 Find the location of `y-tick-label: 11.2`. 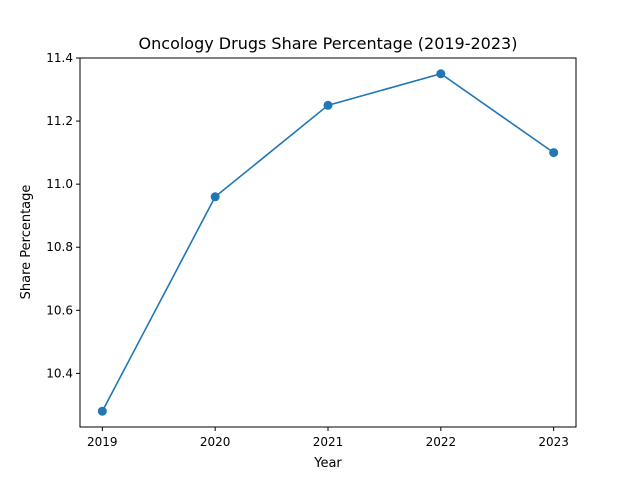

y-tick-label: 11.2 is located at coordinates (59, 121).